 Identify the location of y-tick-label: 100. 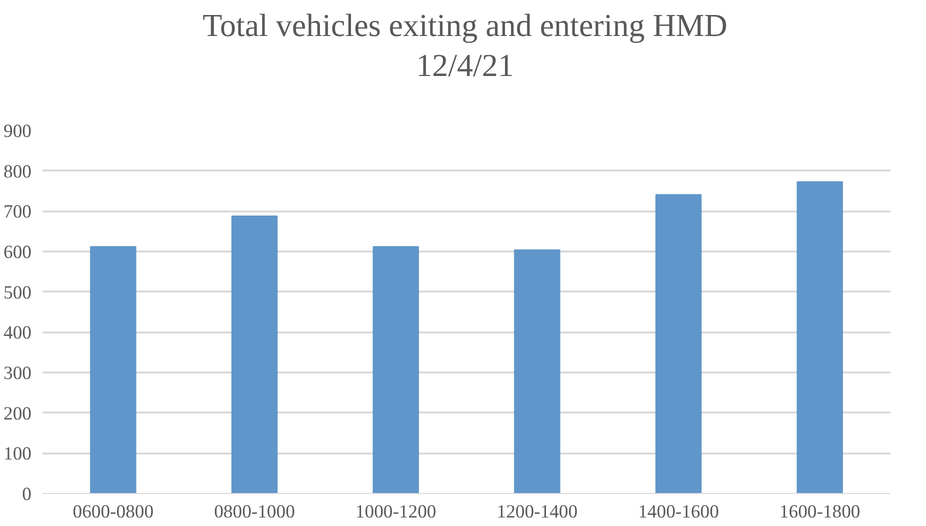
(18, 454).